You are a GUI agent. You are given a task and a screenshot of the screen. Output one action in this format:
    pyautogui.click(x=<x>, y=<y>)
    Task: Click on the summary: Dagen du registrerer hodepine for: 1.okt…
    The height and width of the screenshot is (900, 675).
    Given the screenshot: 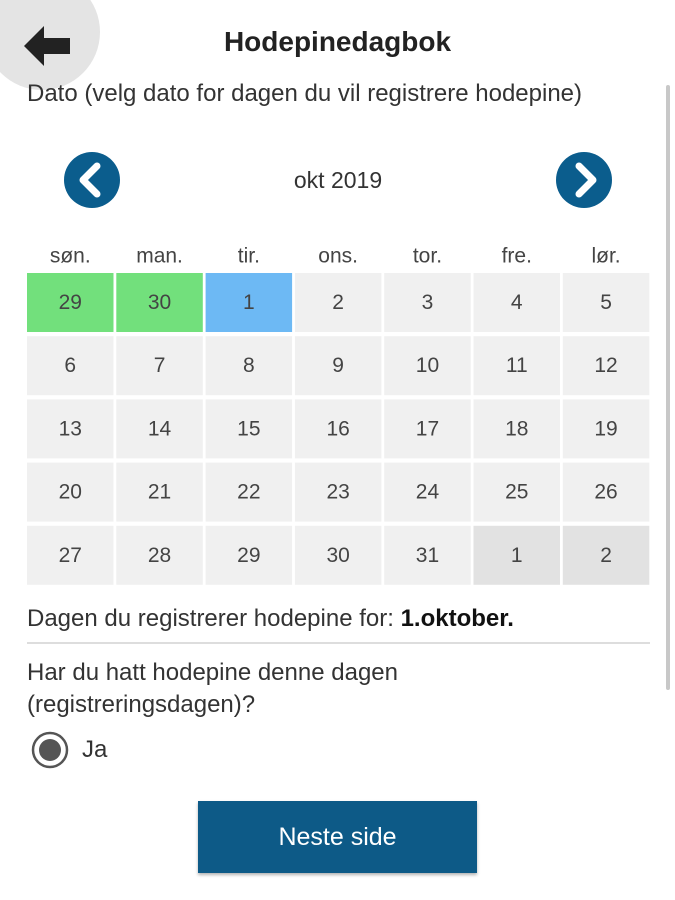 What is the action you would take?
    pyautogui.click(x=270, y=619)
    